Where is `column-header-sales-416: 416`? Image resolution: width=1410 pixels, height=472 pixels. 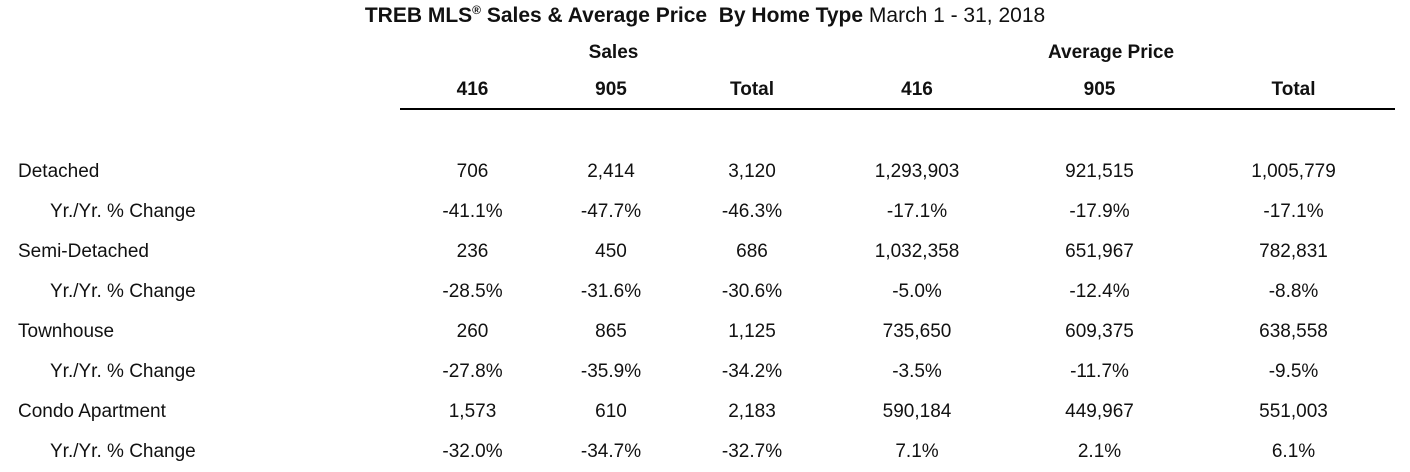
column-header-sales-416: 416 is located at coordinates (472, 91).